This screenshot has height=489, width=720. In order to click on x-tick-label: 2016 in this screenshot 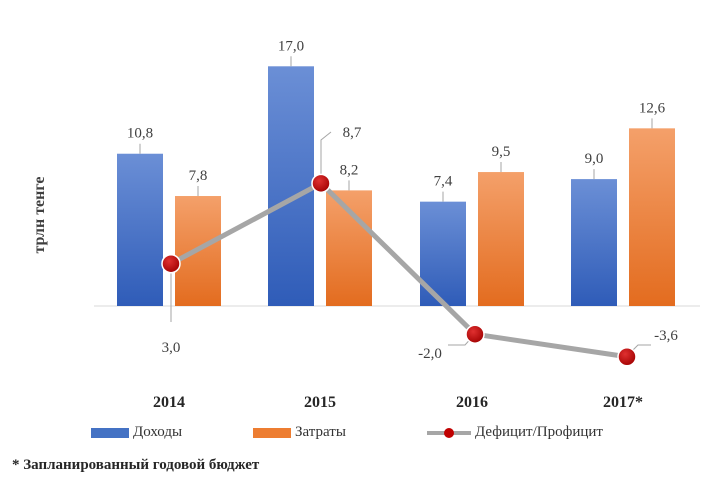, I will do `click(472, 402)`.